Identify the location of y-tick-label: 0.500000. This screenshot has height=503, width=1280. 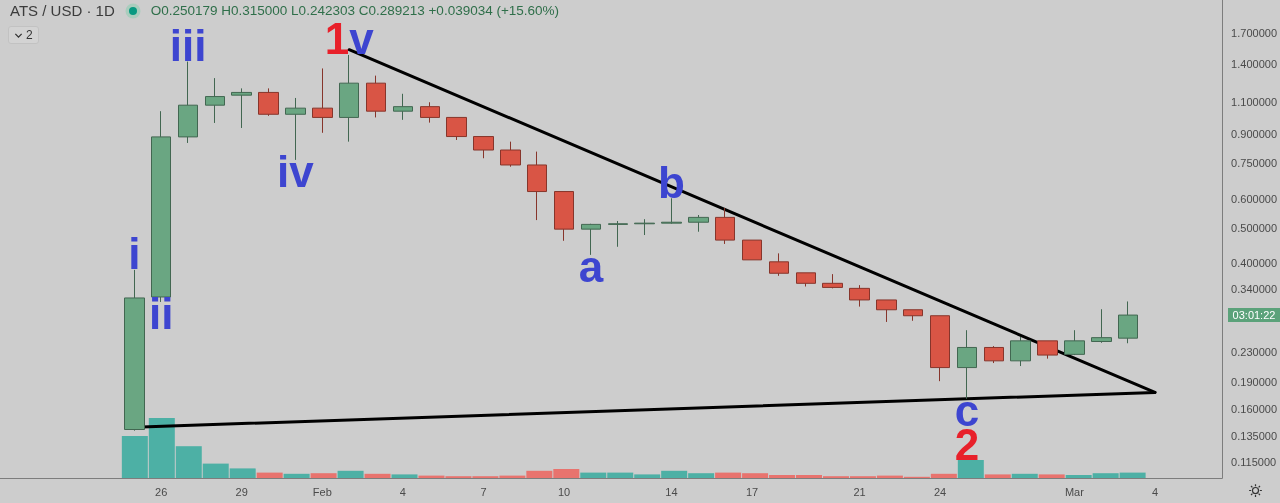
(1254, 227).